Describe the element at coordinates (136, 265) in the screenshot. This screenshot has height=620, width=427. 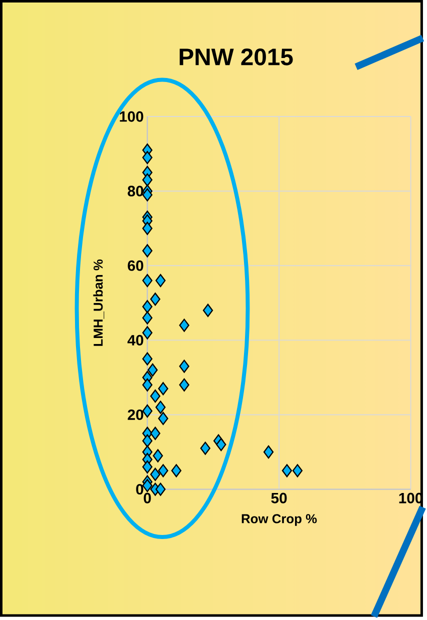
I see `y-tick-label: 60` at that location.